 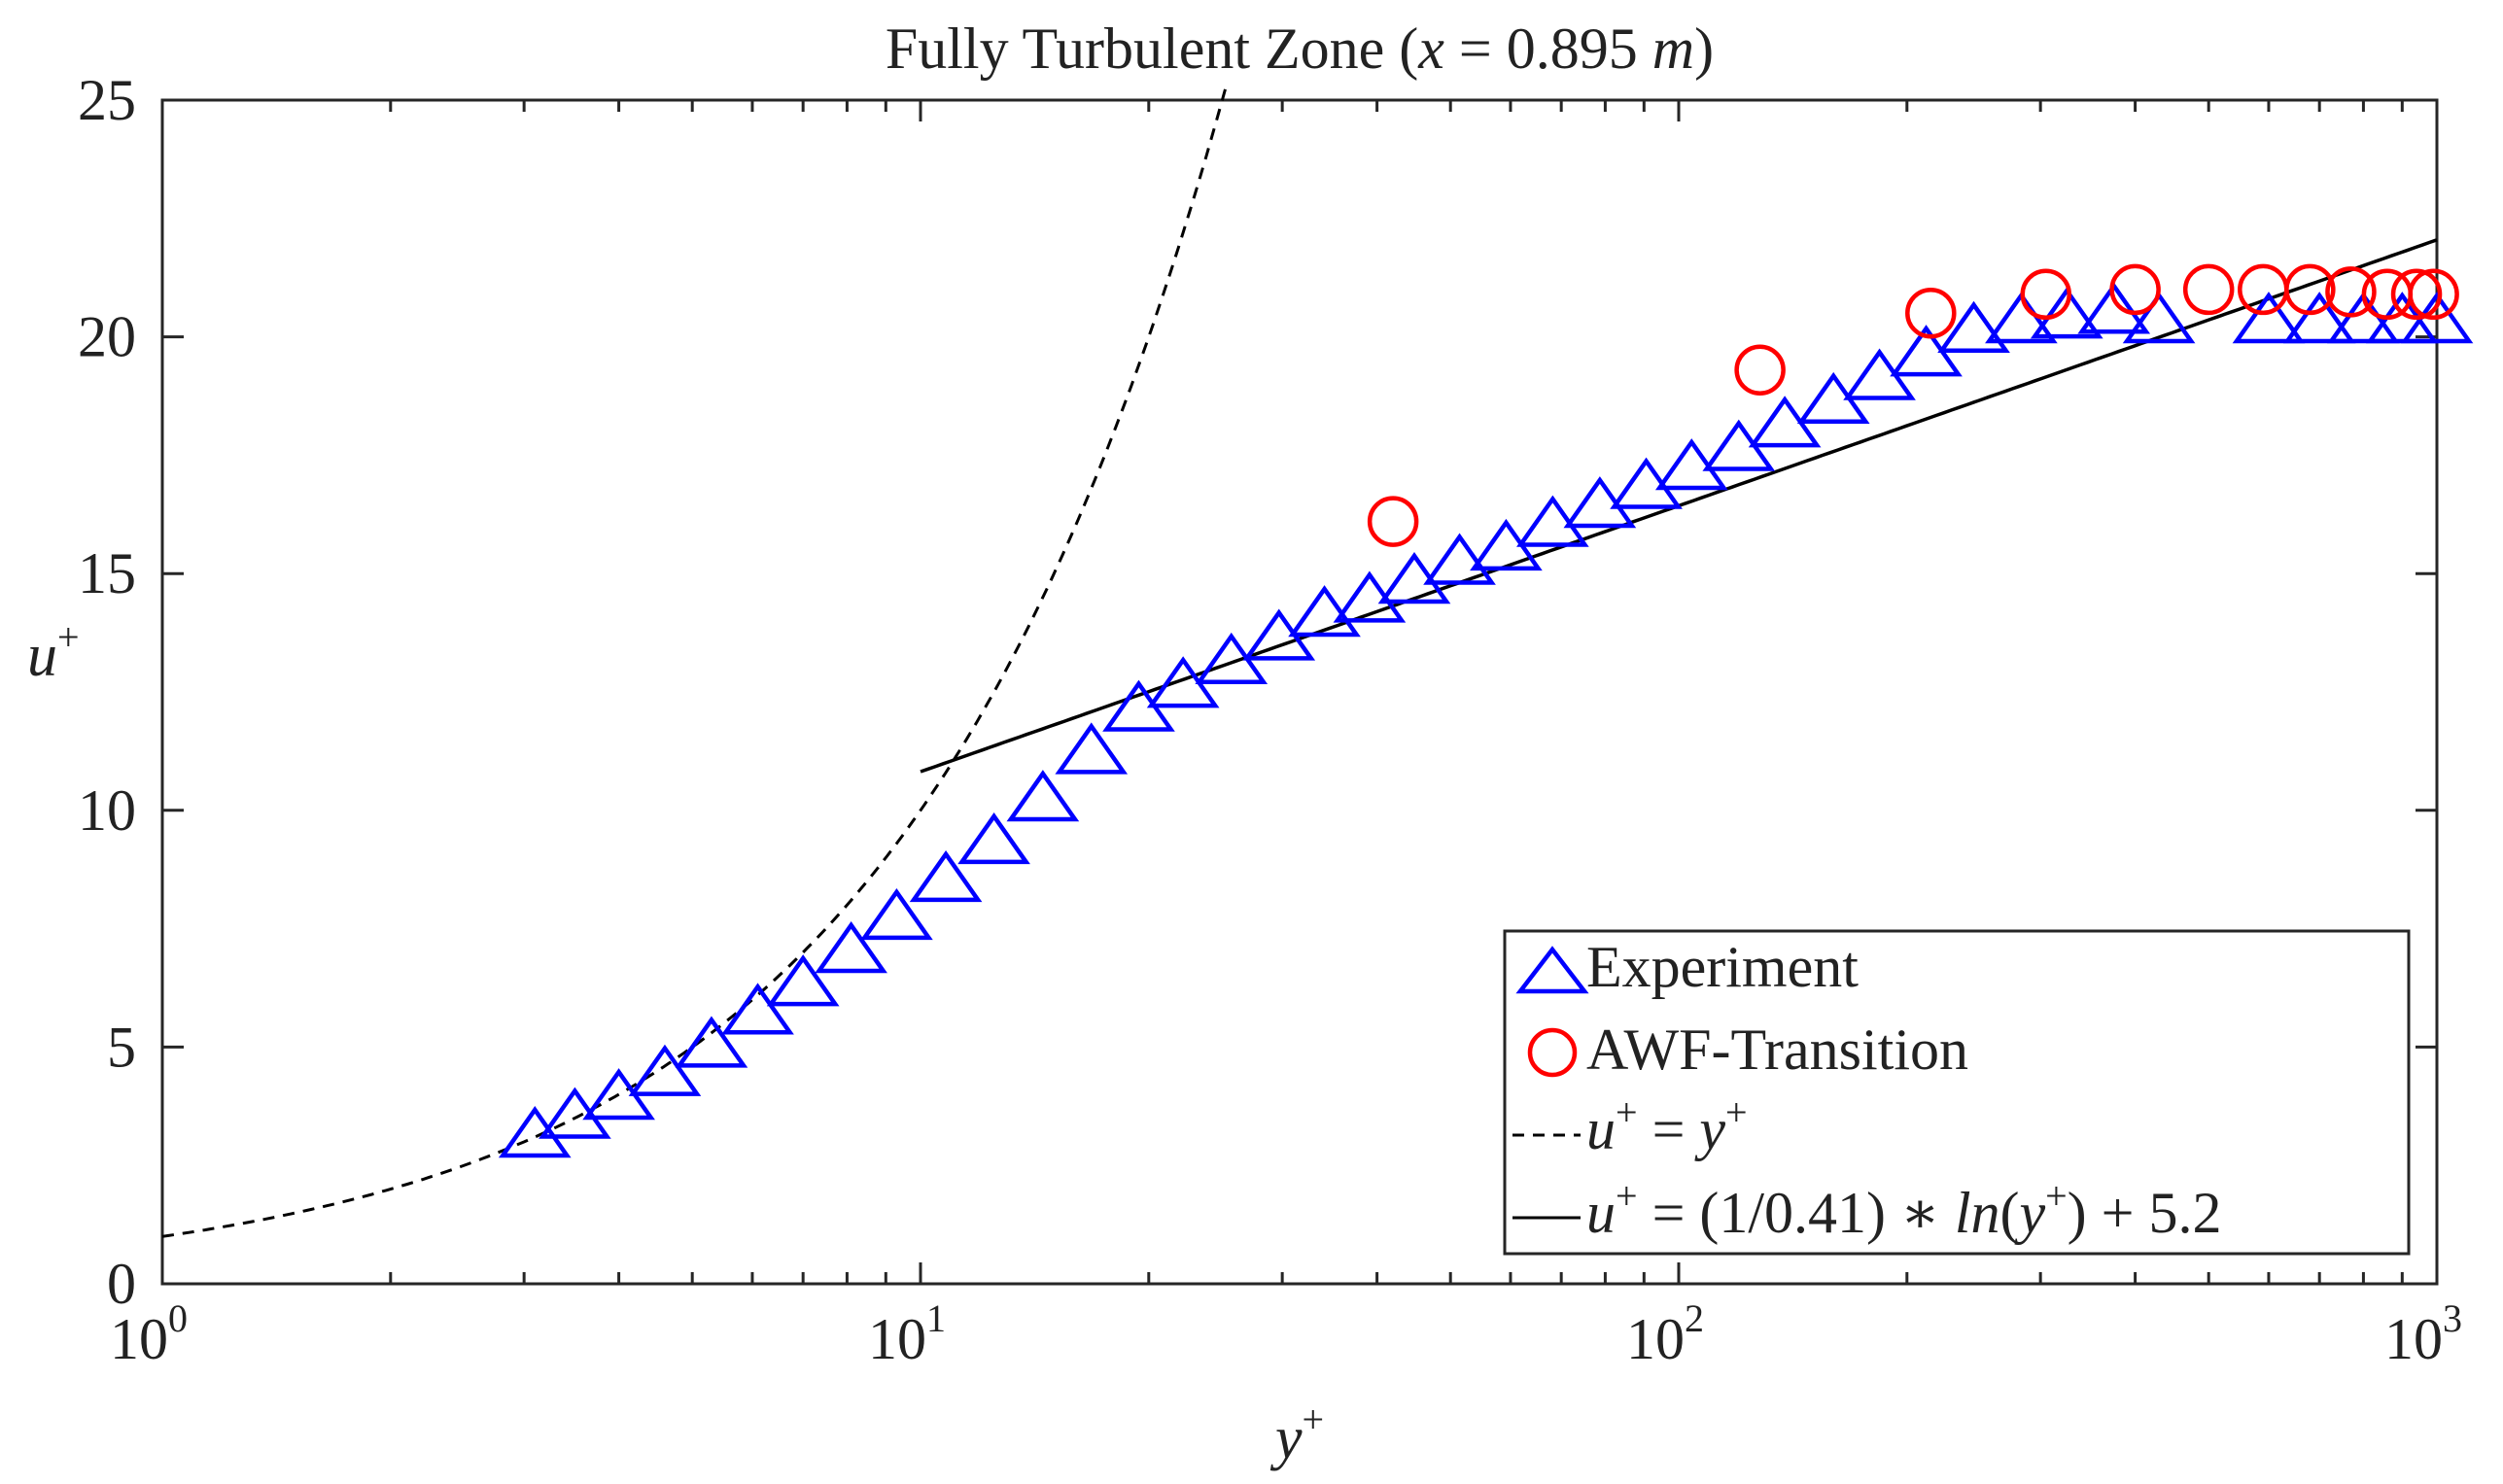 I want to click on y-tick-label: 10, so click(x=107, y=810).